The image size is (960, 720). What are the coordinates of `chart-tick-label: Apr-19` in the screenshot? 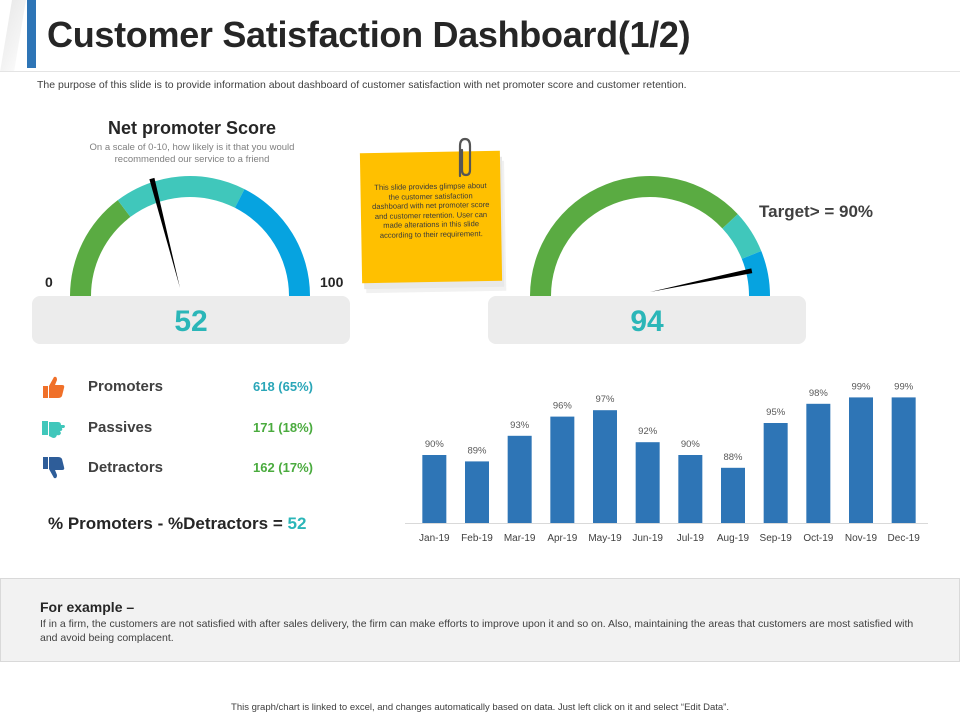 It's located at (562, 538).